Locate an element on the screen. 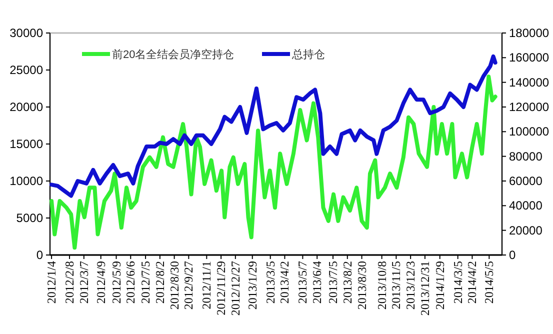 Image resolution: width=553 pixels, height=334 pixels. y-tick-label: 5000 is located at coordinates (30, 218).